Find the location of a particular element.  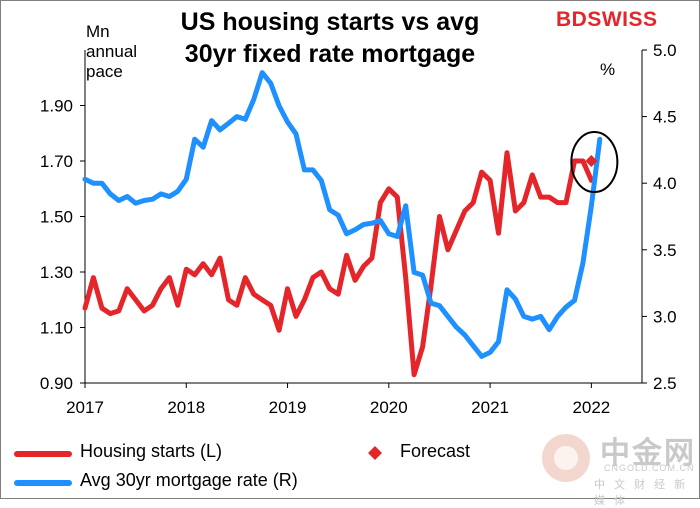

x-tick-label: 2018 is located at coordinates (186, 407).